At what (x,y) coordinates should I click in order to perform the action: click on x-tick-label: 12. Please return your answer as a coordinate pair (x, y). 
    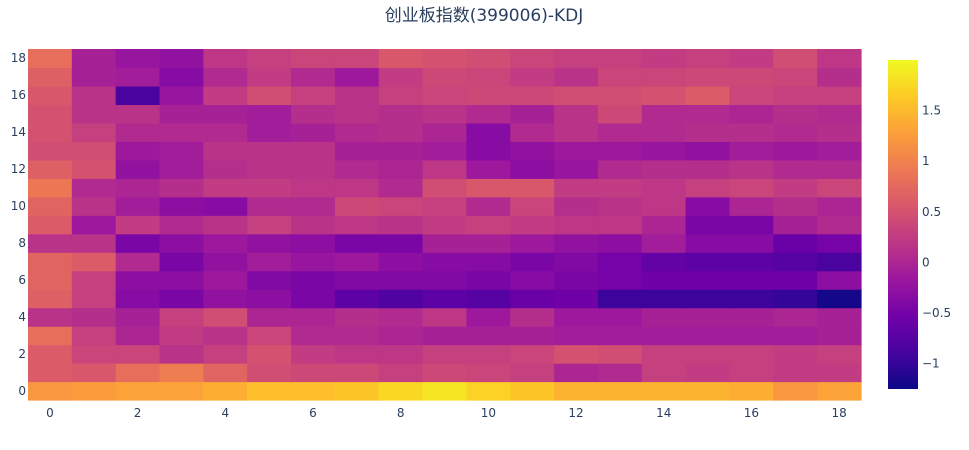
    Looking at the image, I should click on (575, 413).